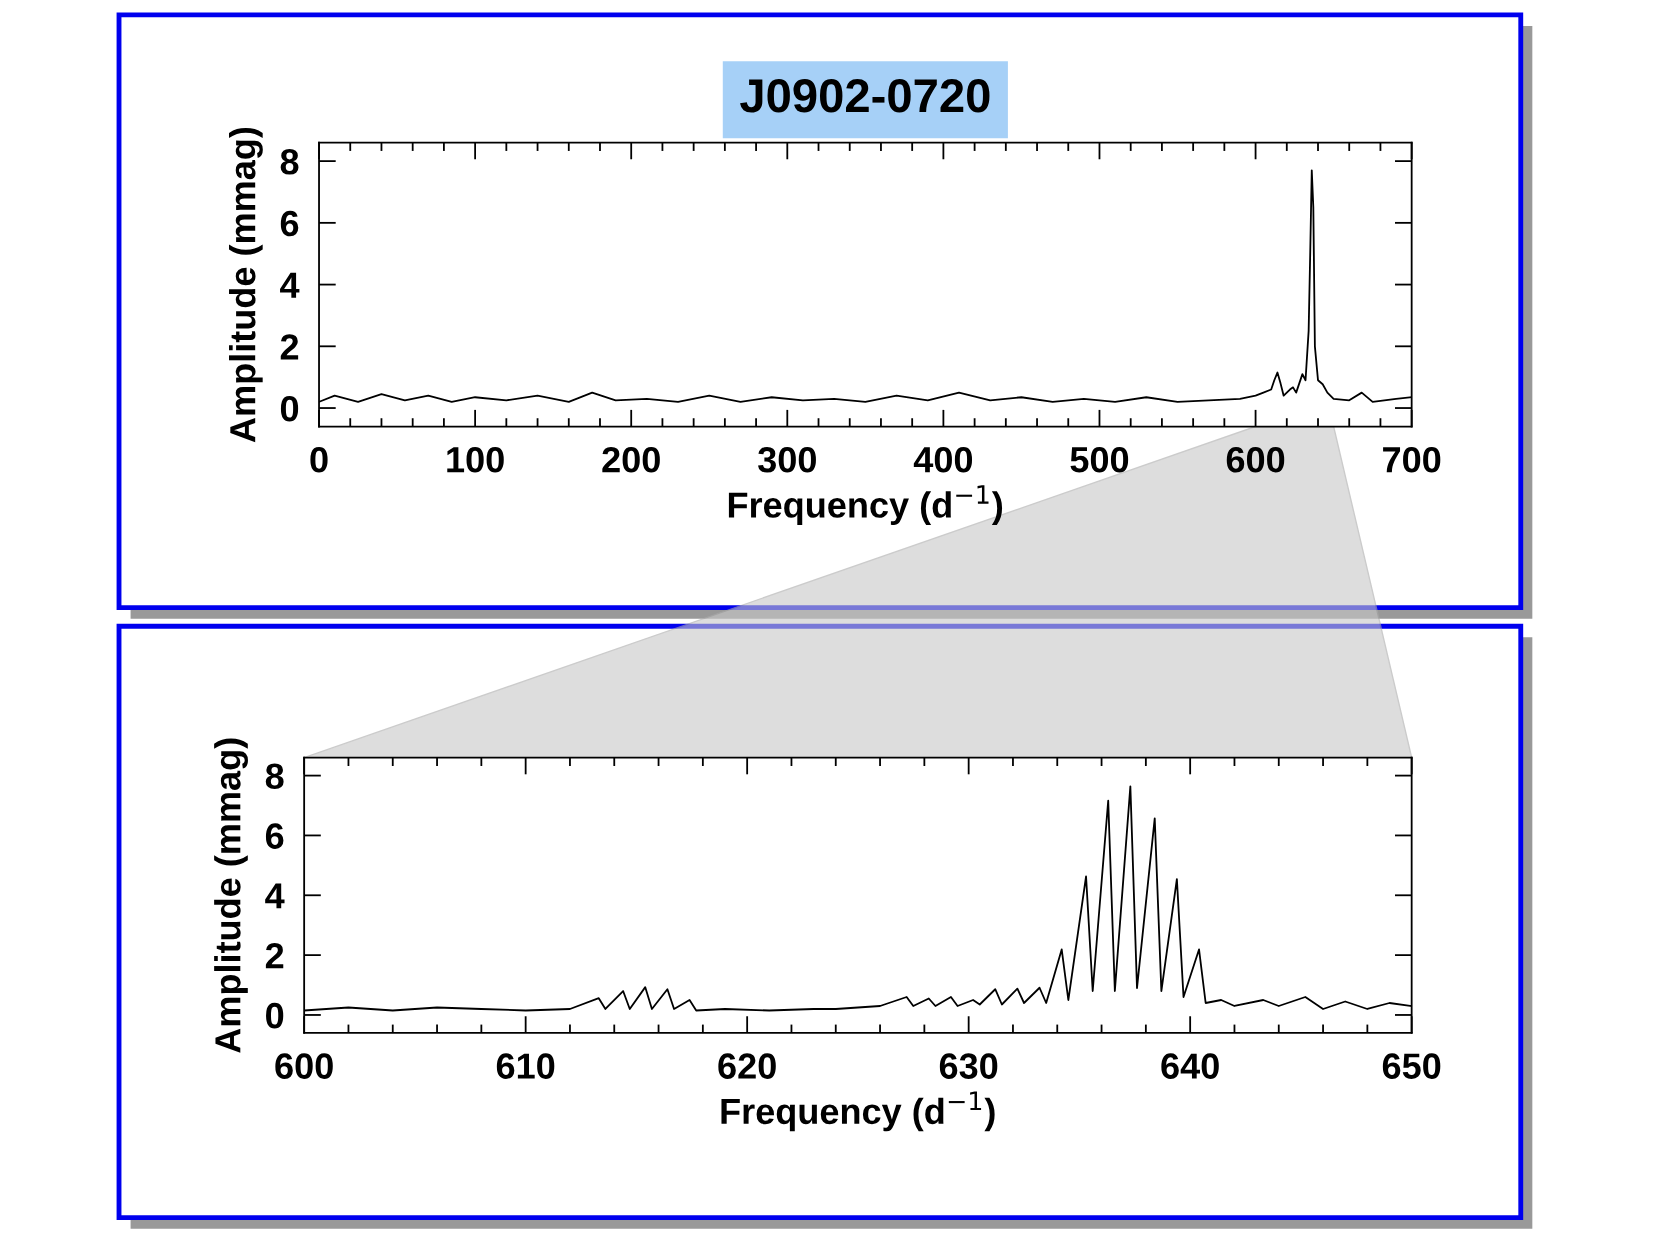 The image size is (1653, 1240). What do you see at coordinates (1099, 459) in the screenshot?
I see `x-tick-label: 500` at bounding box center [1099, 459].